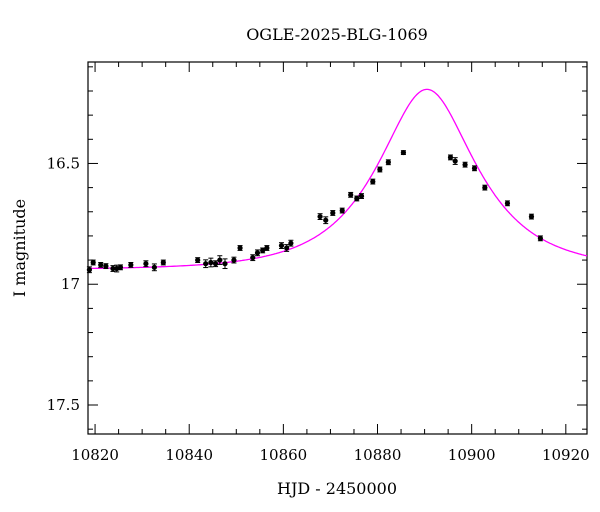 The image size is (600, 512). I want to click on x-tick-label: 10820, so click(95, 455).